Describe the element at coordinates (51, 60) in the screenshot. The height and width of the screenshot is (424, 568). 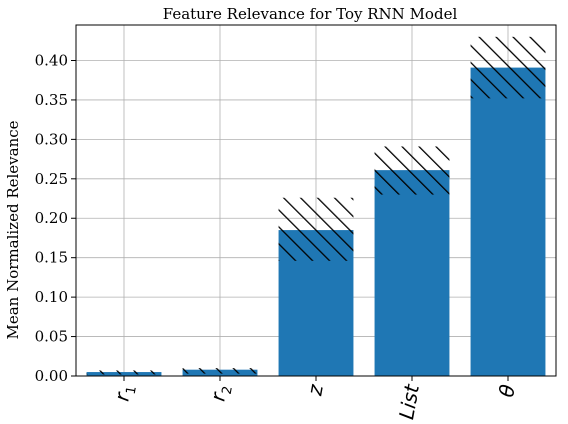
I see `y-tick-label: 0.40` at that location.